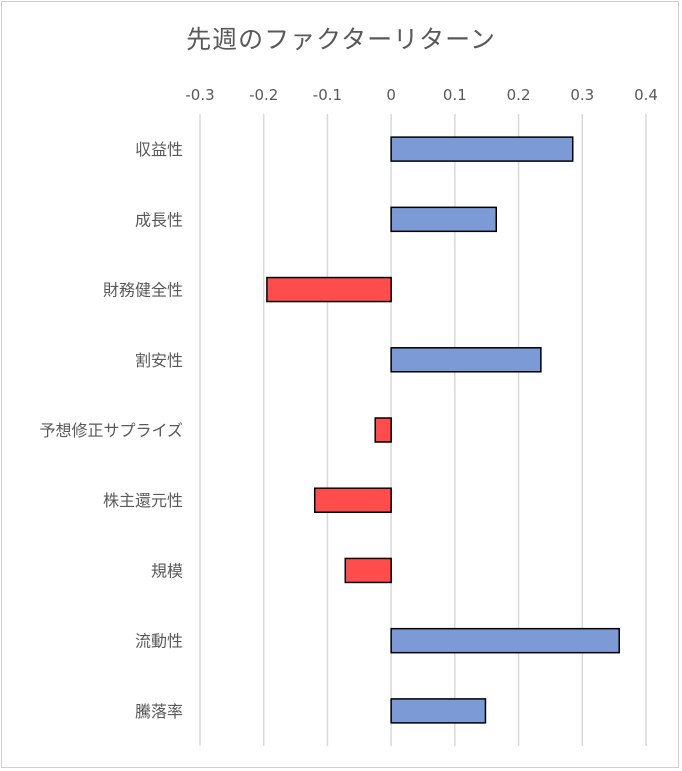 The image size is (682, 771). Describe the element at coordinates (341, 39) in the screenshot. I see `chart-title: 先週のファクターリターン` at that location.